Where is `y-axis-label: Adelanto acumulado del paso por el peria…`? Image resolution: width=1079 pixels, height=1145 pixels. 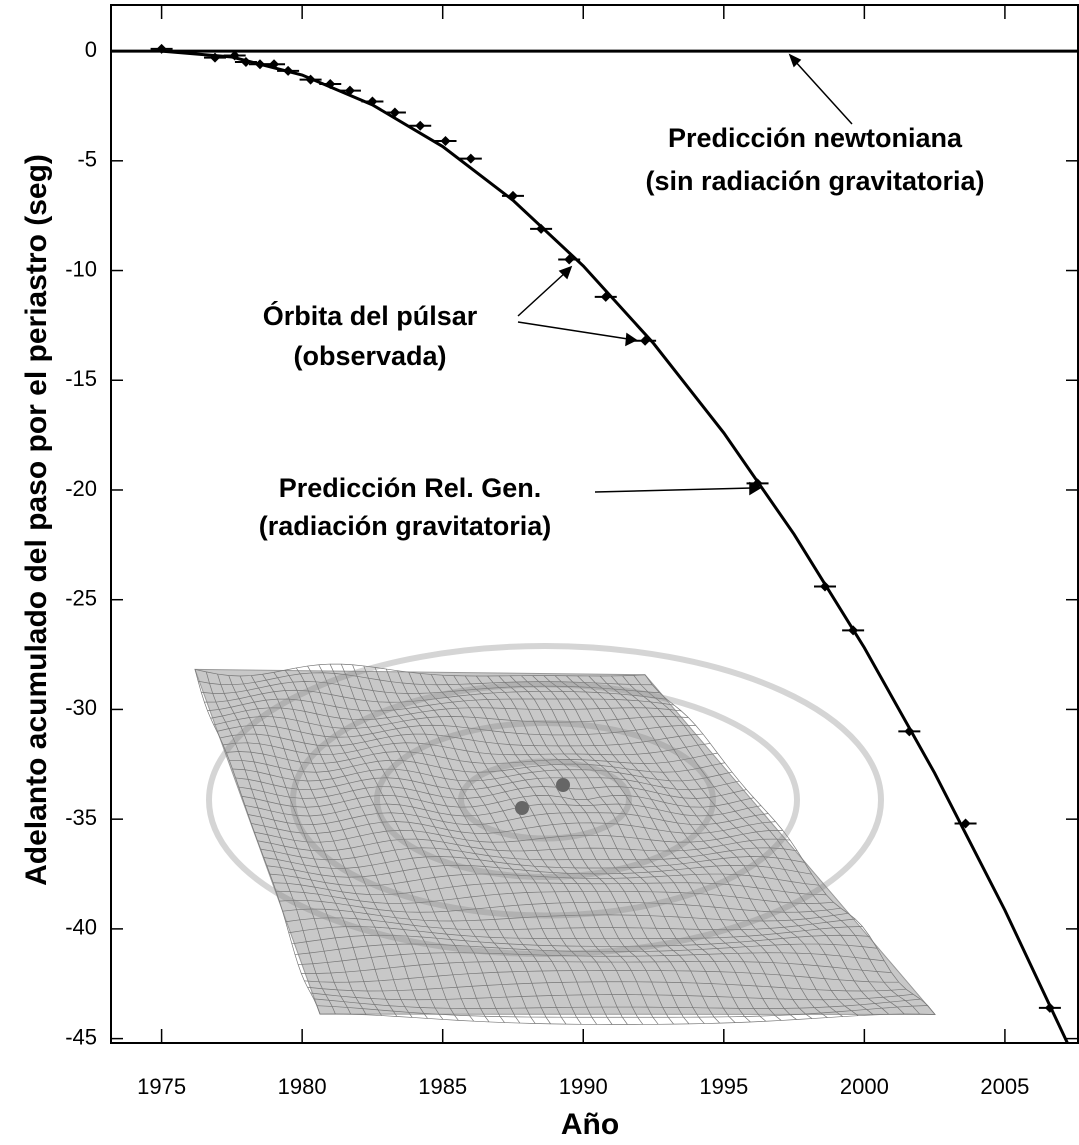 y-axis-label: Adelanto acumulado del paso por el peria… is located at coordinates (36, 520).